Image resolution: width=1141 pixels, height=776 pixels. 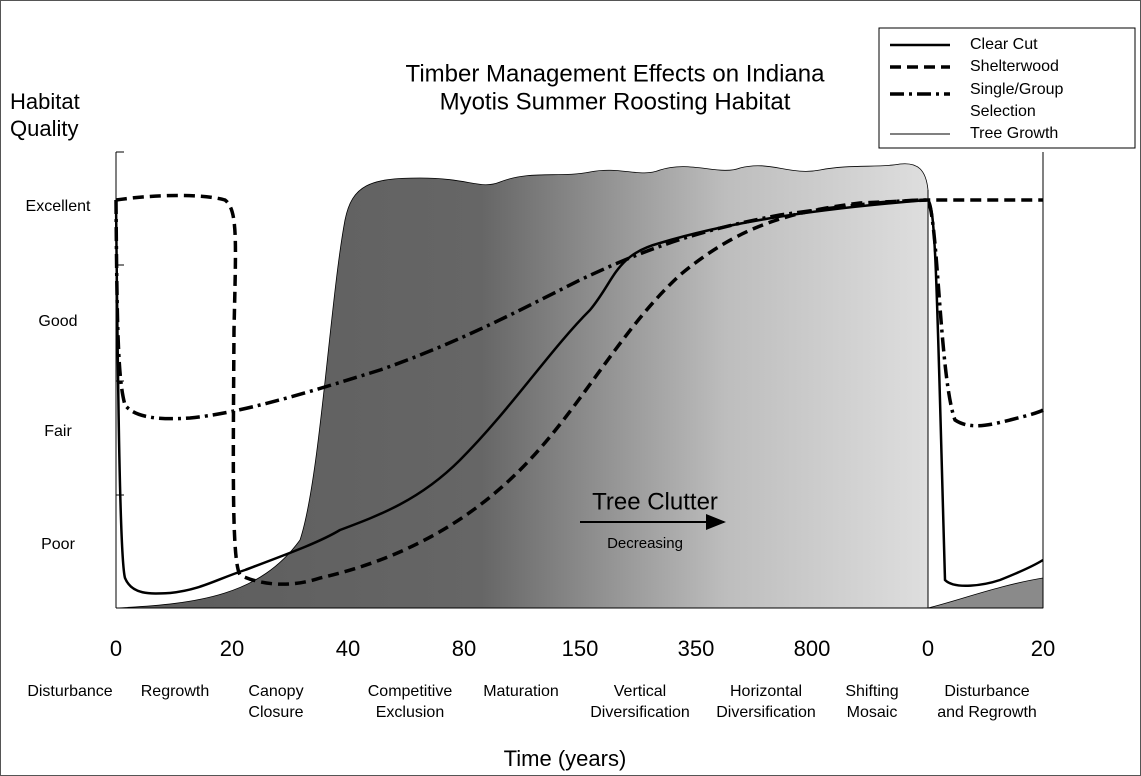 What do you see at coordinates (175, 691) in the screenshot?
I see `stage-label: Regrowth` at bounding box center [175, 691].